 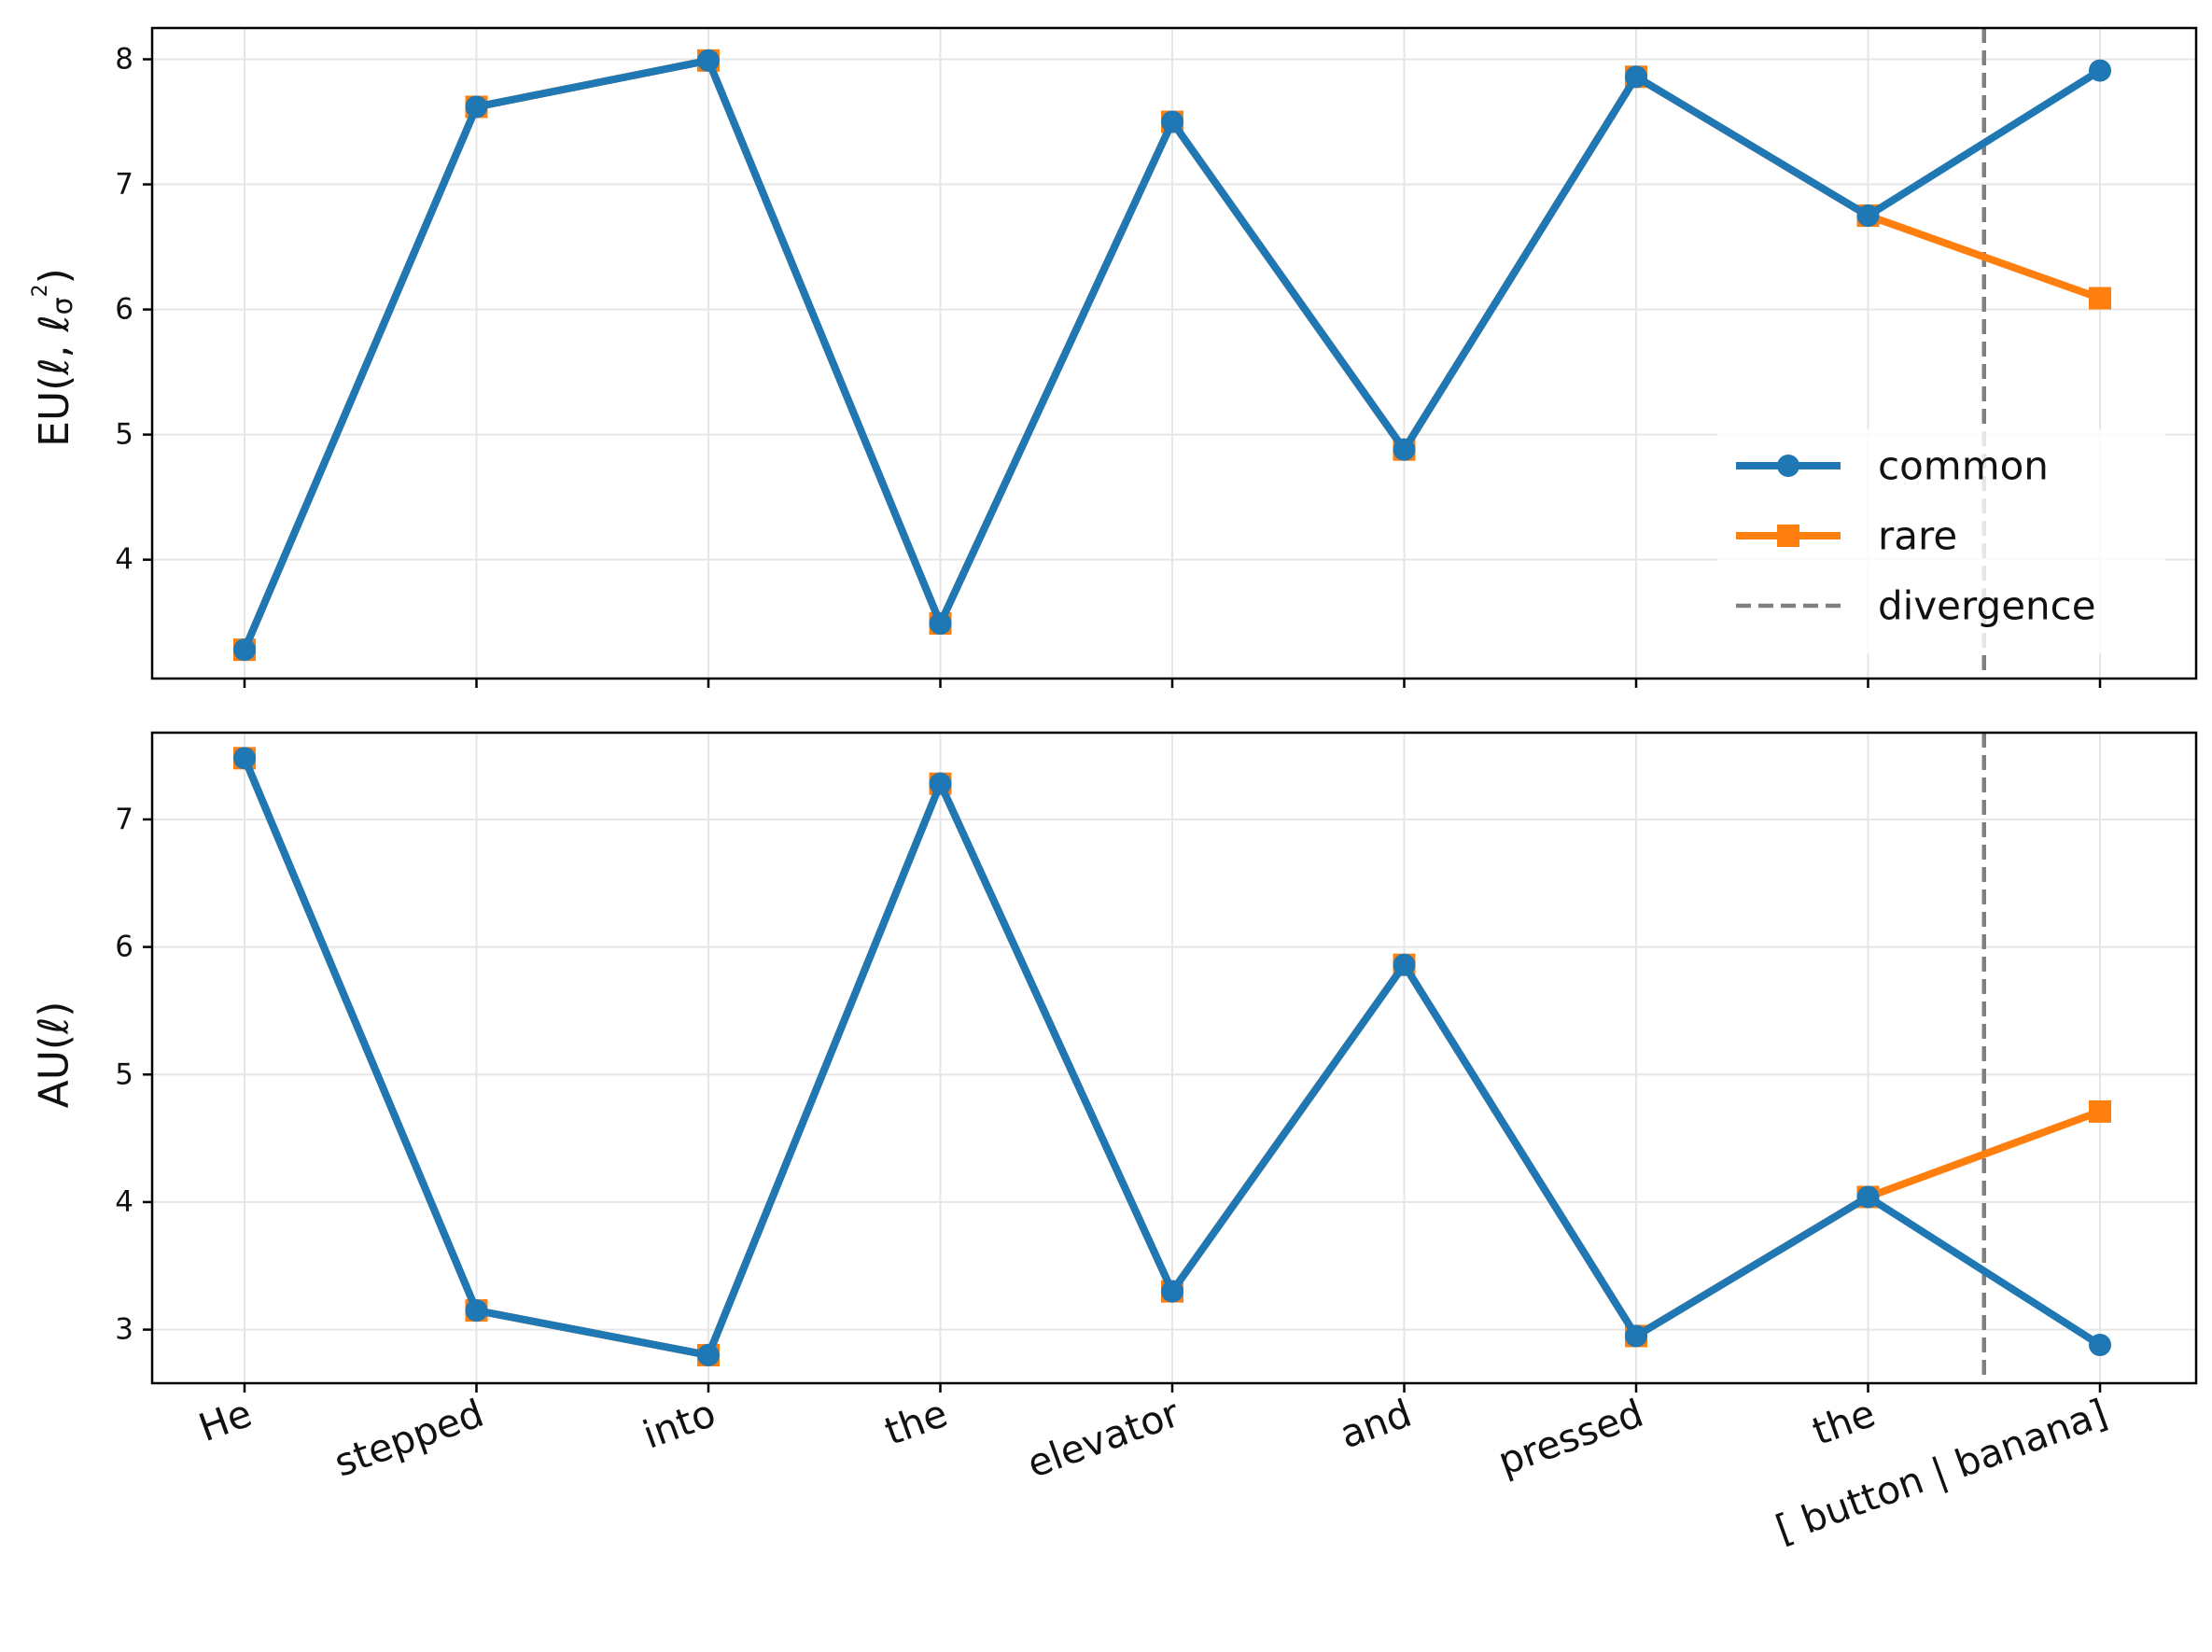 I want to click on y-tick-label: 8, so click(x=124, y=60).